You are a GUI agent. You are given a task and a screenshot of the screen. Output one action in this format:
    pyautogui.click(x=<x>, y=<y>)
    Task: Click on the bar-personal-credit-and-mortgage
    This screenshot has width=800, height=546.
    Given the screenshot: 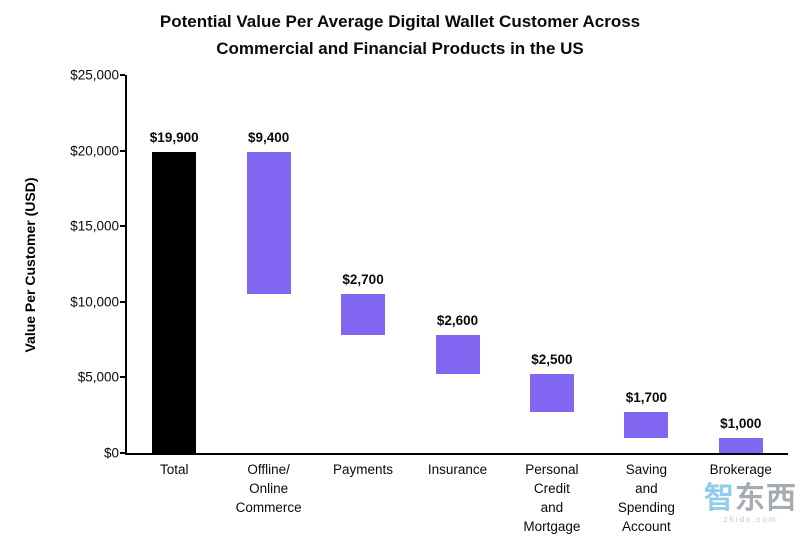 What is the action you would take?
    pyautogui.click(x=551, y=393)
    